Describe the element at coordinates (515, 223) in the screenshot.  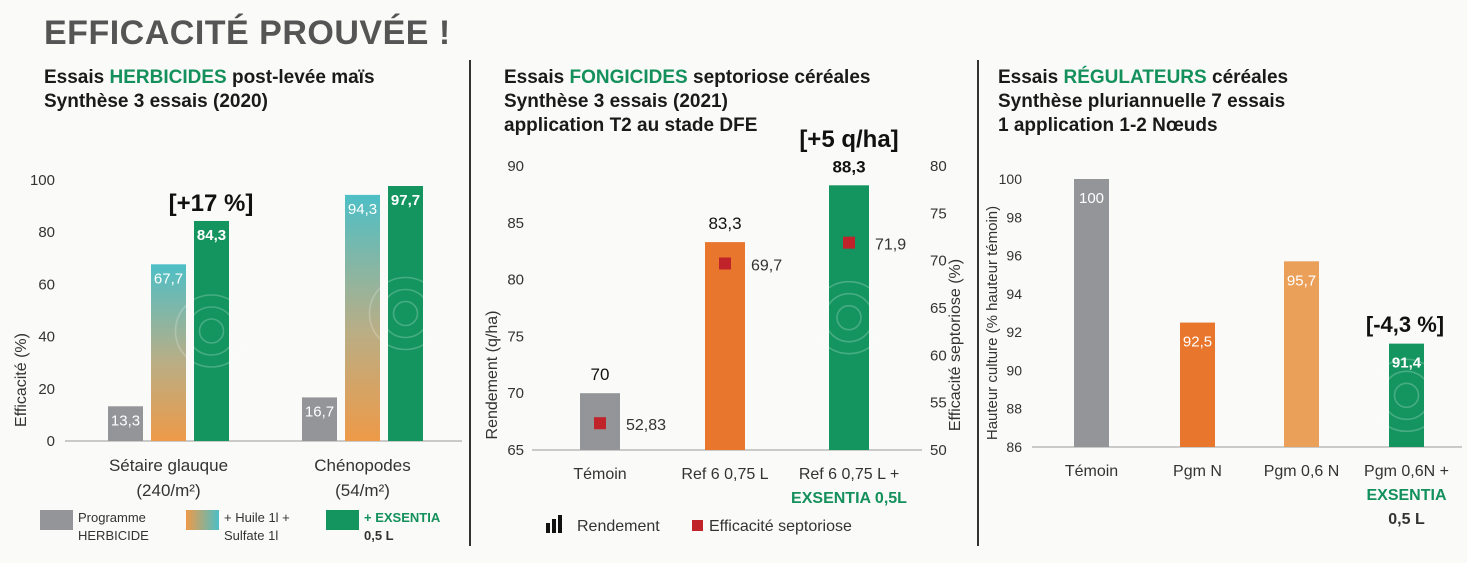
I see `y-tick-label-left: 85` at that location.